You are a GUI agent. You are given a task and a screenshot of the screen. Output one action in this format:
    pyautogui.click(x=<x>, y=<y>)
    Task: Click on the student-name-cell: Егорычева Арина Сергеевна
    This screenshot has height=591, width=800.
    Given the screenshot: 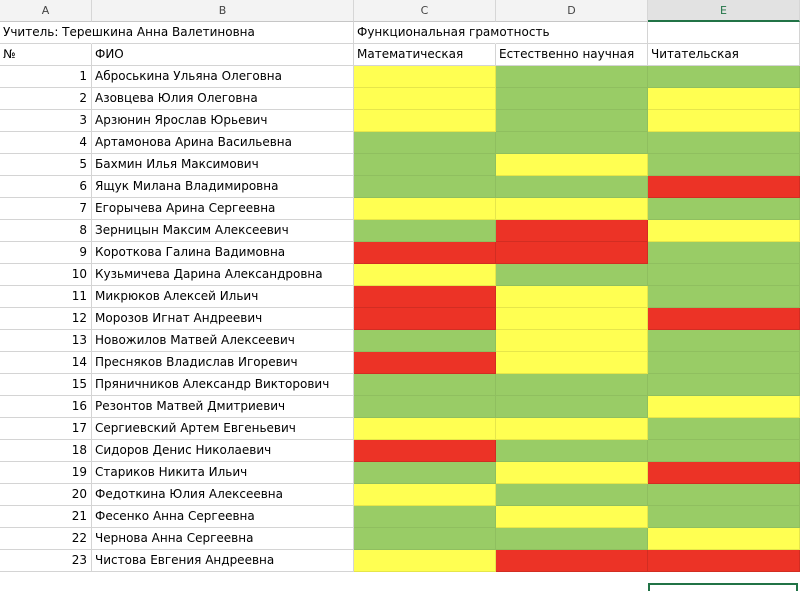 What is the action you would take?
    pyautogui.click(x=223, y=209)
    